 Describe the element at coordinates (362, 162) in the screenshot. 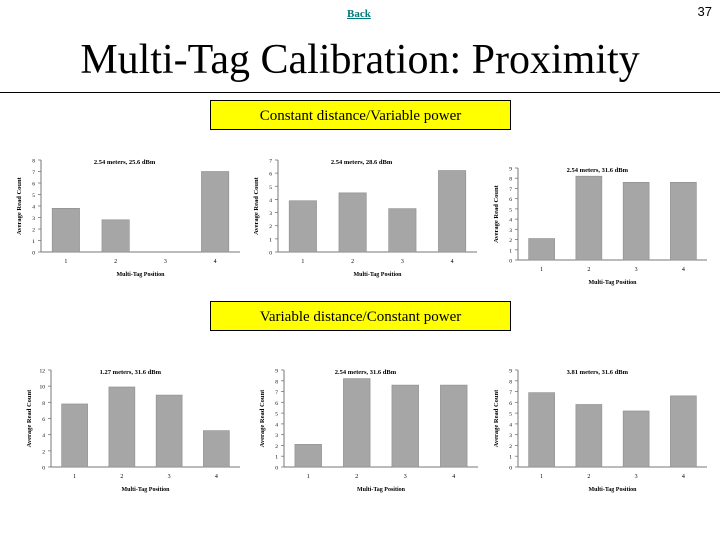

I see `chart-title: 2.54 meters, 28.6 dBm` at that location.